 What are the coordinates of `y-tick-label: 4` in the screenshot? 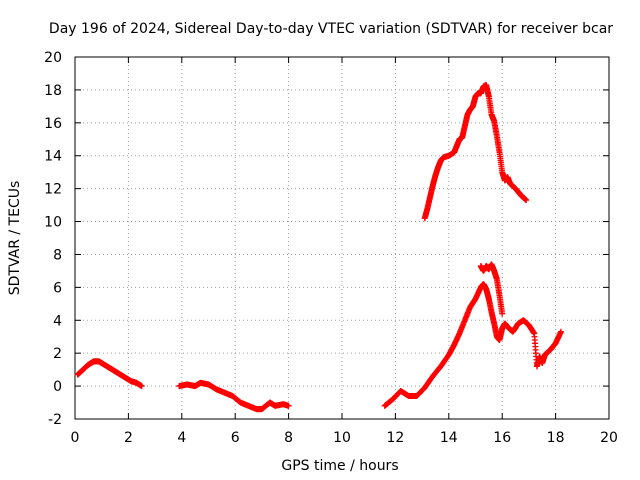 It's located at (57, 321).